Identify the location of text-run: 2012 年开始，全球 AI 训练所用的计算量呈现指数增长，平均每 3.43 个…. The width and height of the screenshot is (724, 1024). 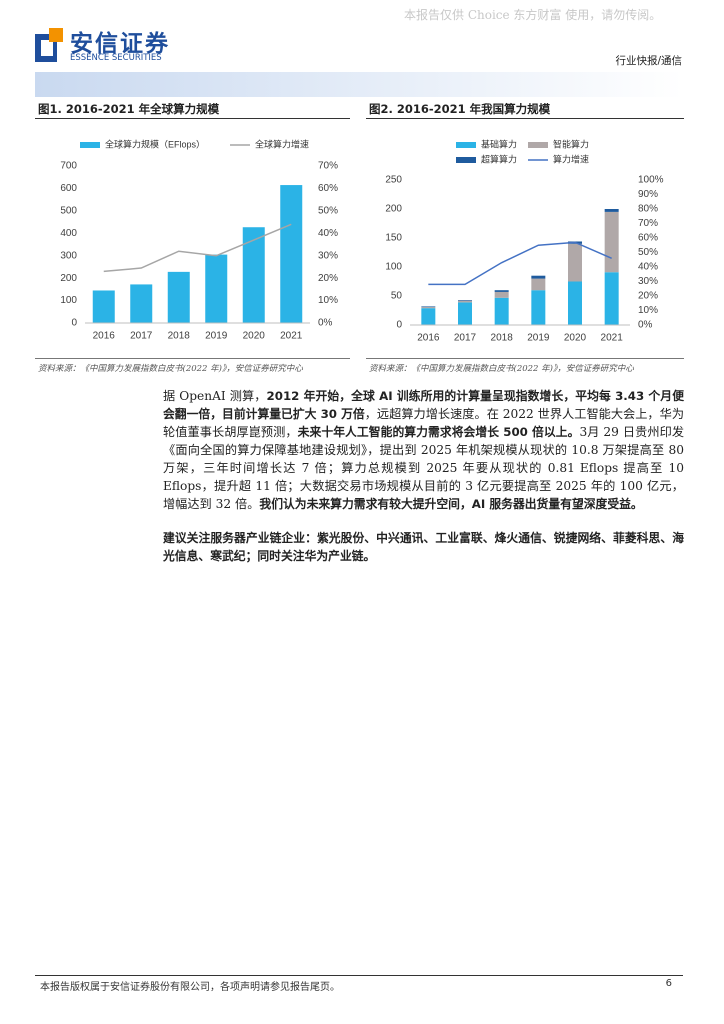
(423, 405).